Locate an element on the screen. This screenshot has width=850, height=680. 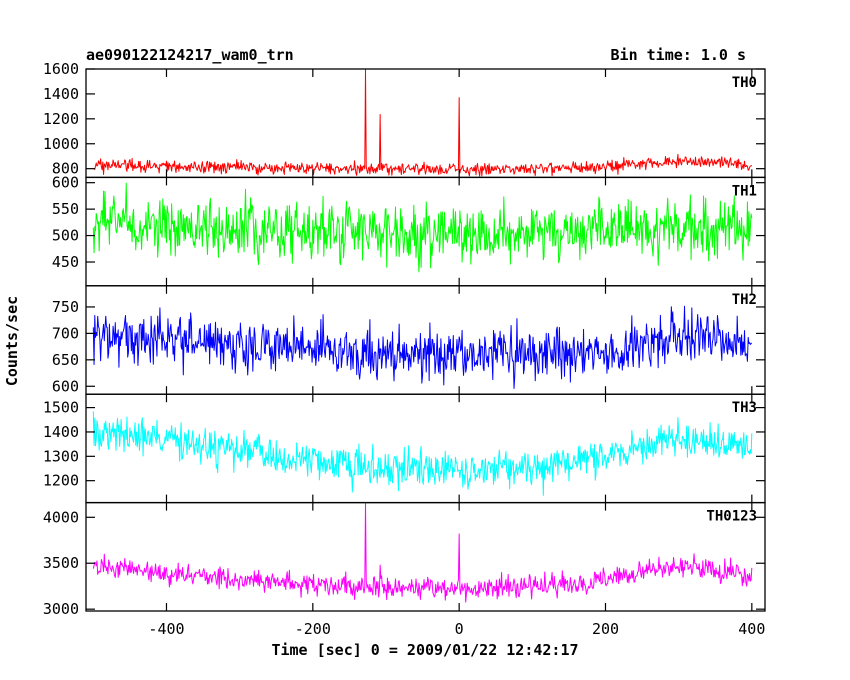
x-tick-label: 200 is located at coordinates (605, 629).